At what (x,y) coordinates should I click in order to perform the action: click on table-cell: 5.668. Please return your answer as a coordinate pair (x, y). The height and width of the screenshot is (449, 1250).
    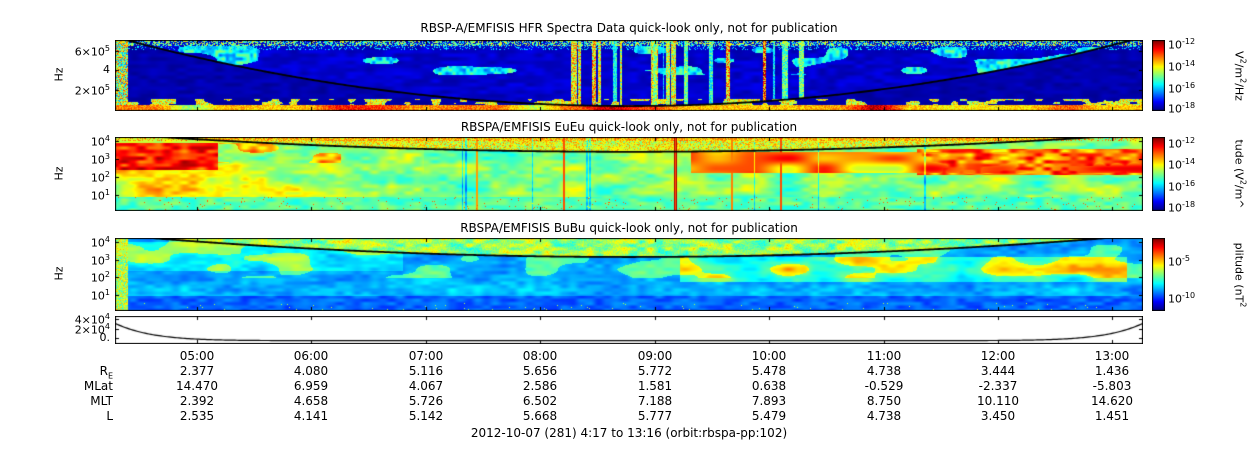
    Looking at the image, I should click on (540, 416).